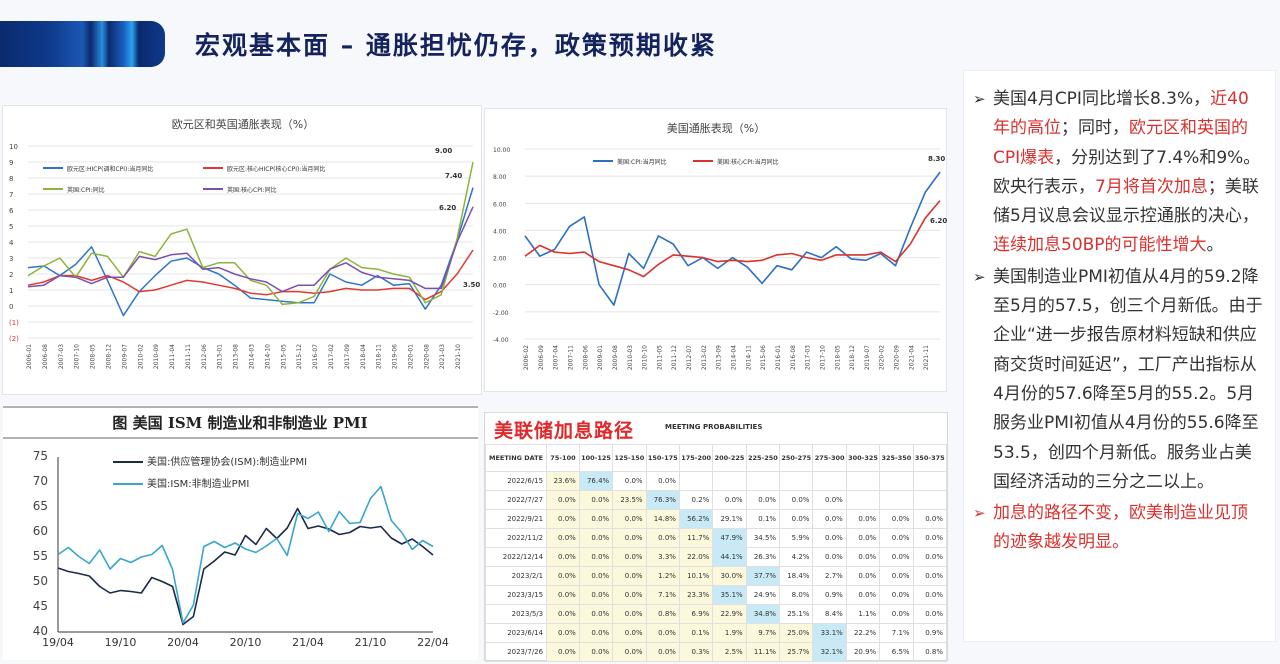 Image resolution: width=1280 pixels, height=664 pixels. Describe the element at coordinates (516, 481) in the screenshot. I see `meeting-date: 2022/6/15` at that location.